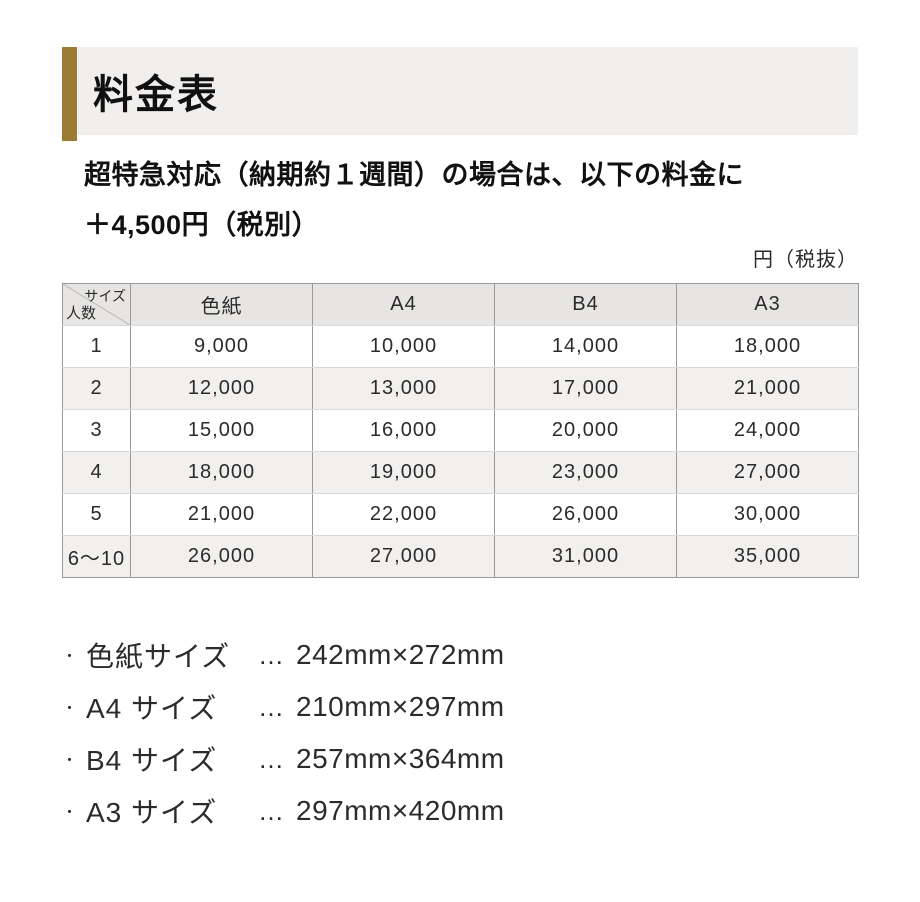  I want to click on table-row: 3 15,000 16,000 20,000 24,000, so click(460, 430).